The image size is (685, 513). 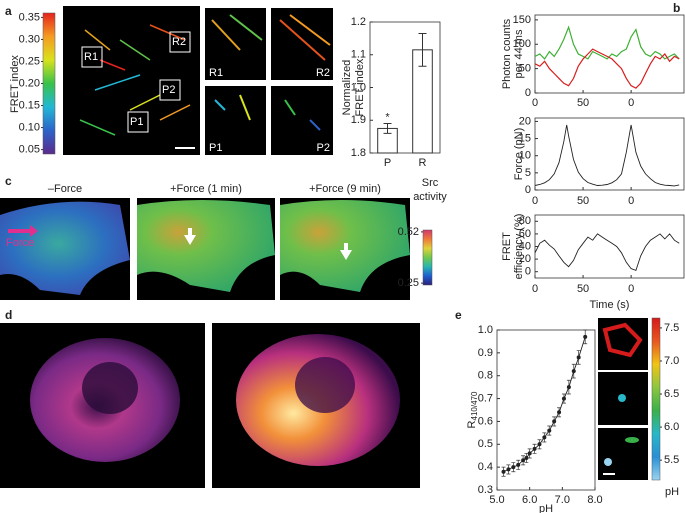 What do you see at coordinates (65, 189) in the screenshot?
I see `image-title: –Force` at bounding box center [65, 189].